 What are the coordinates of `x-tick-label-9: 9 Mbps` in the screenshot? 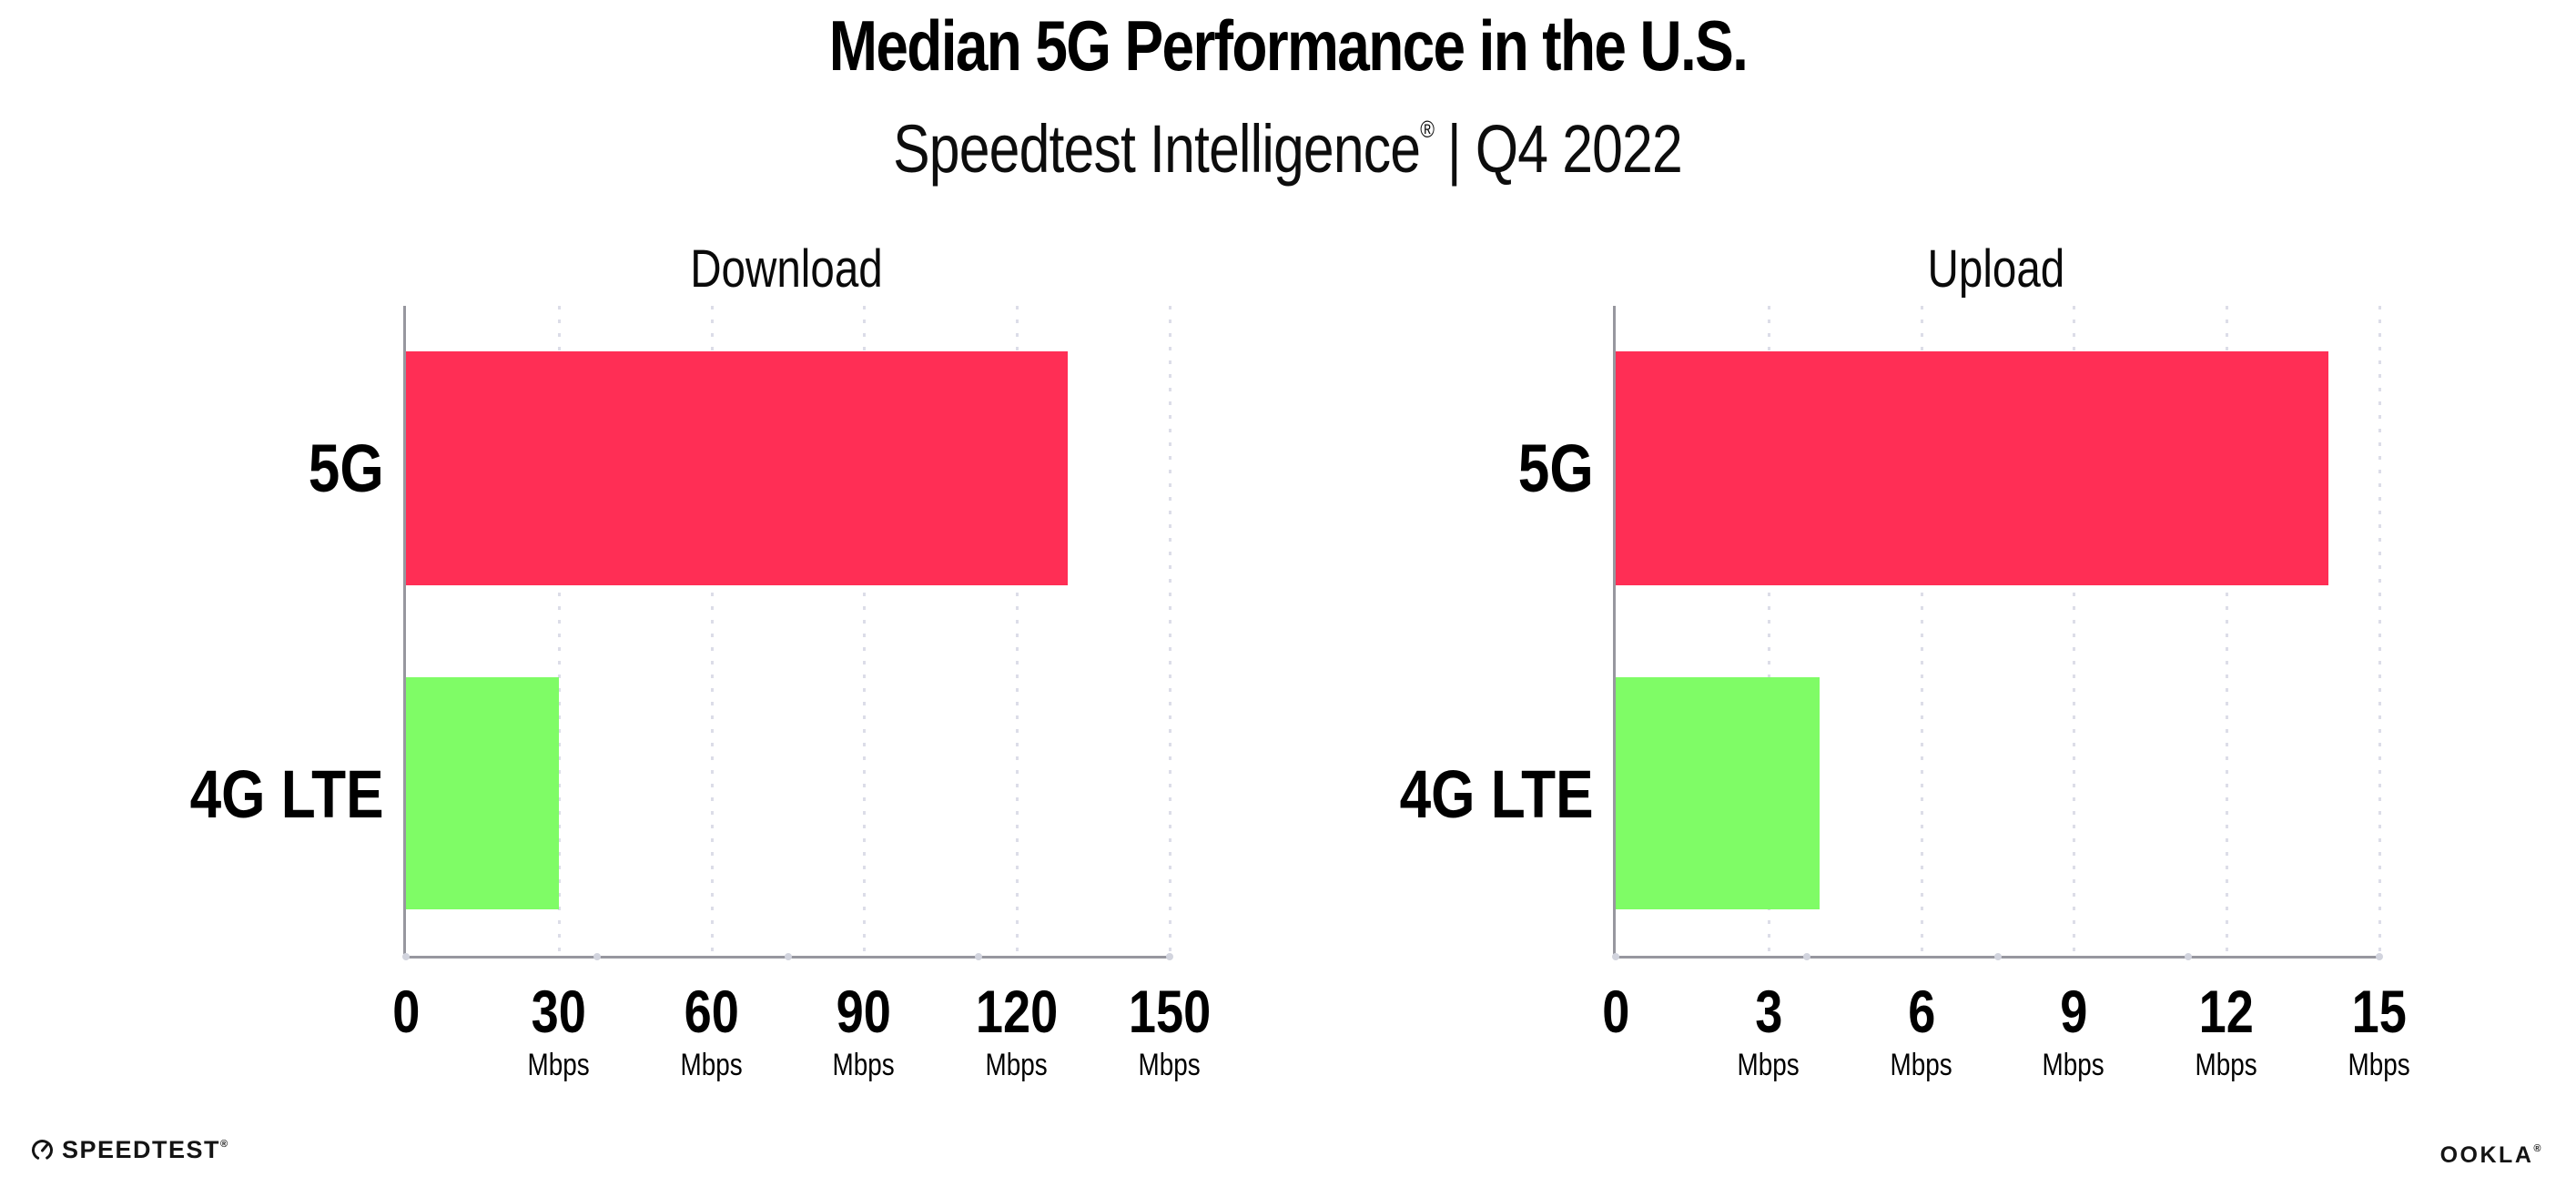 It's located at (2073, 1030).